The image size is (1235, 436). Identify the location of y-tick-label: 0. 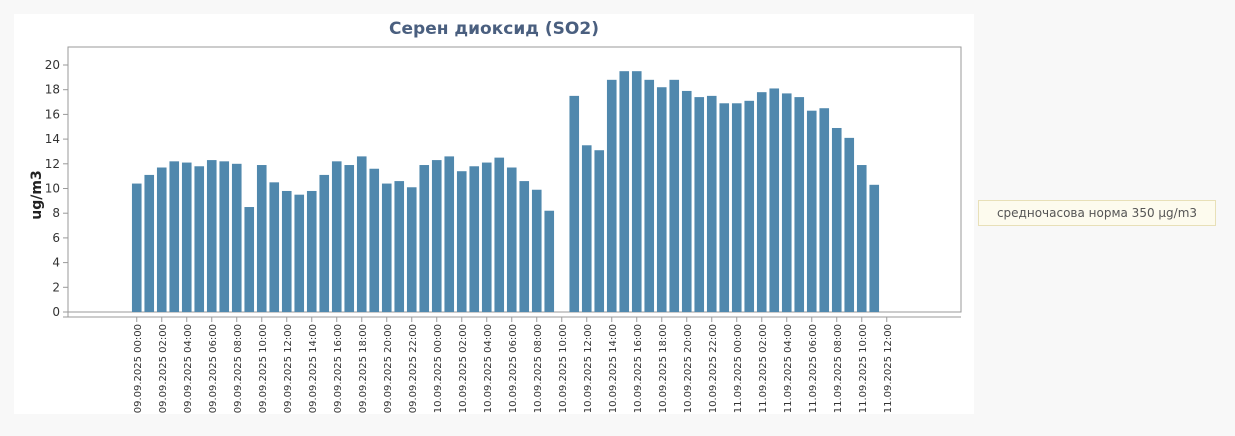
(56, 312).